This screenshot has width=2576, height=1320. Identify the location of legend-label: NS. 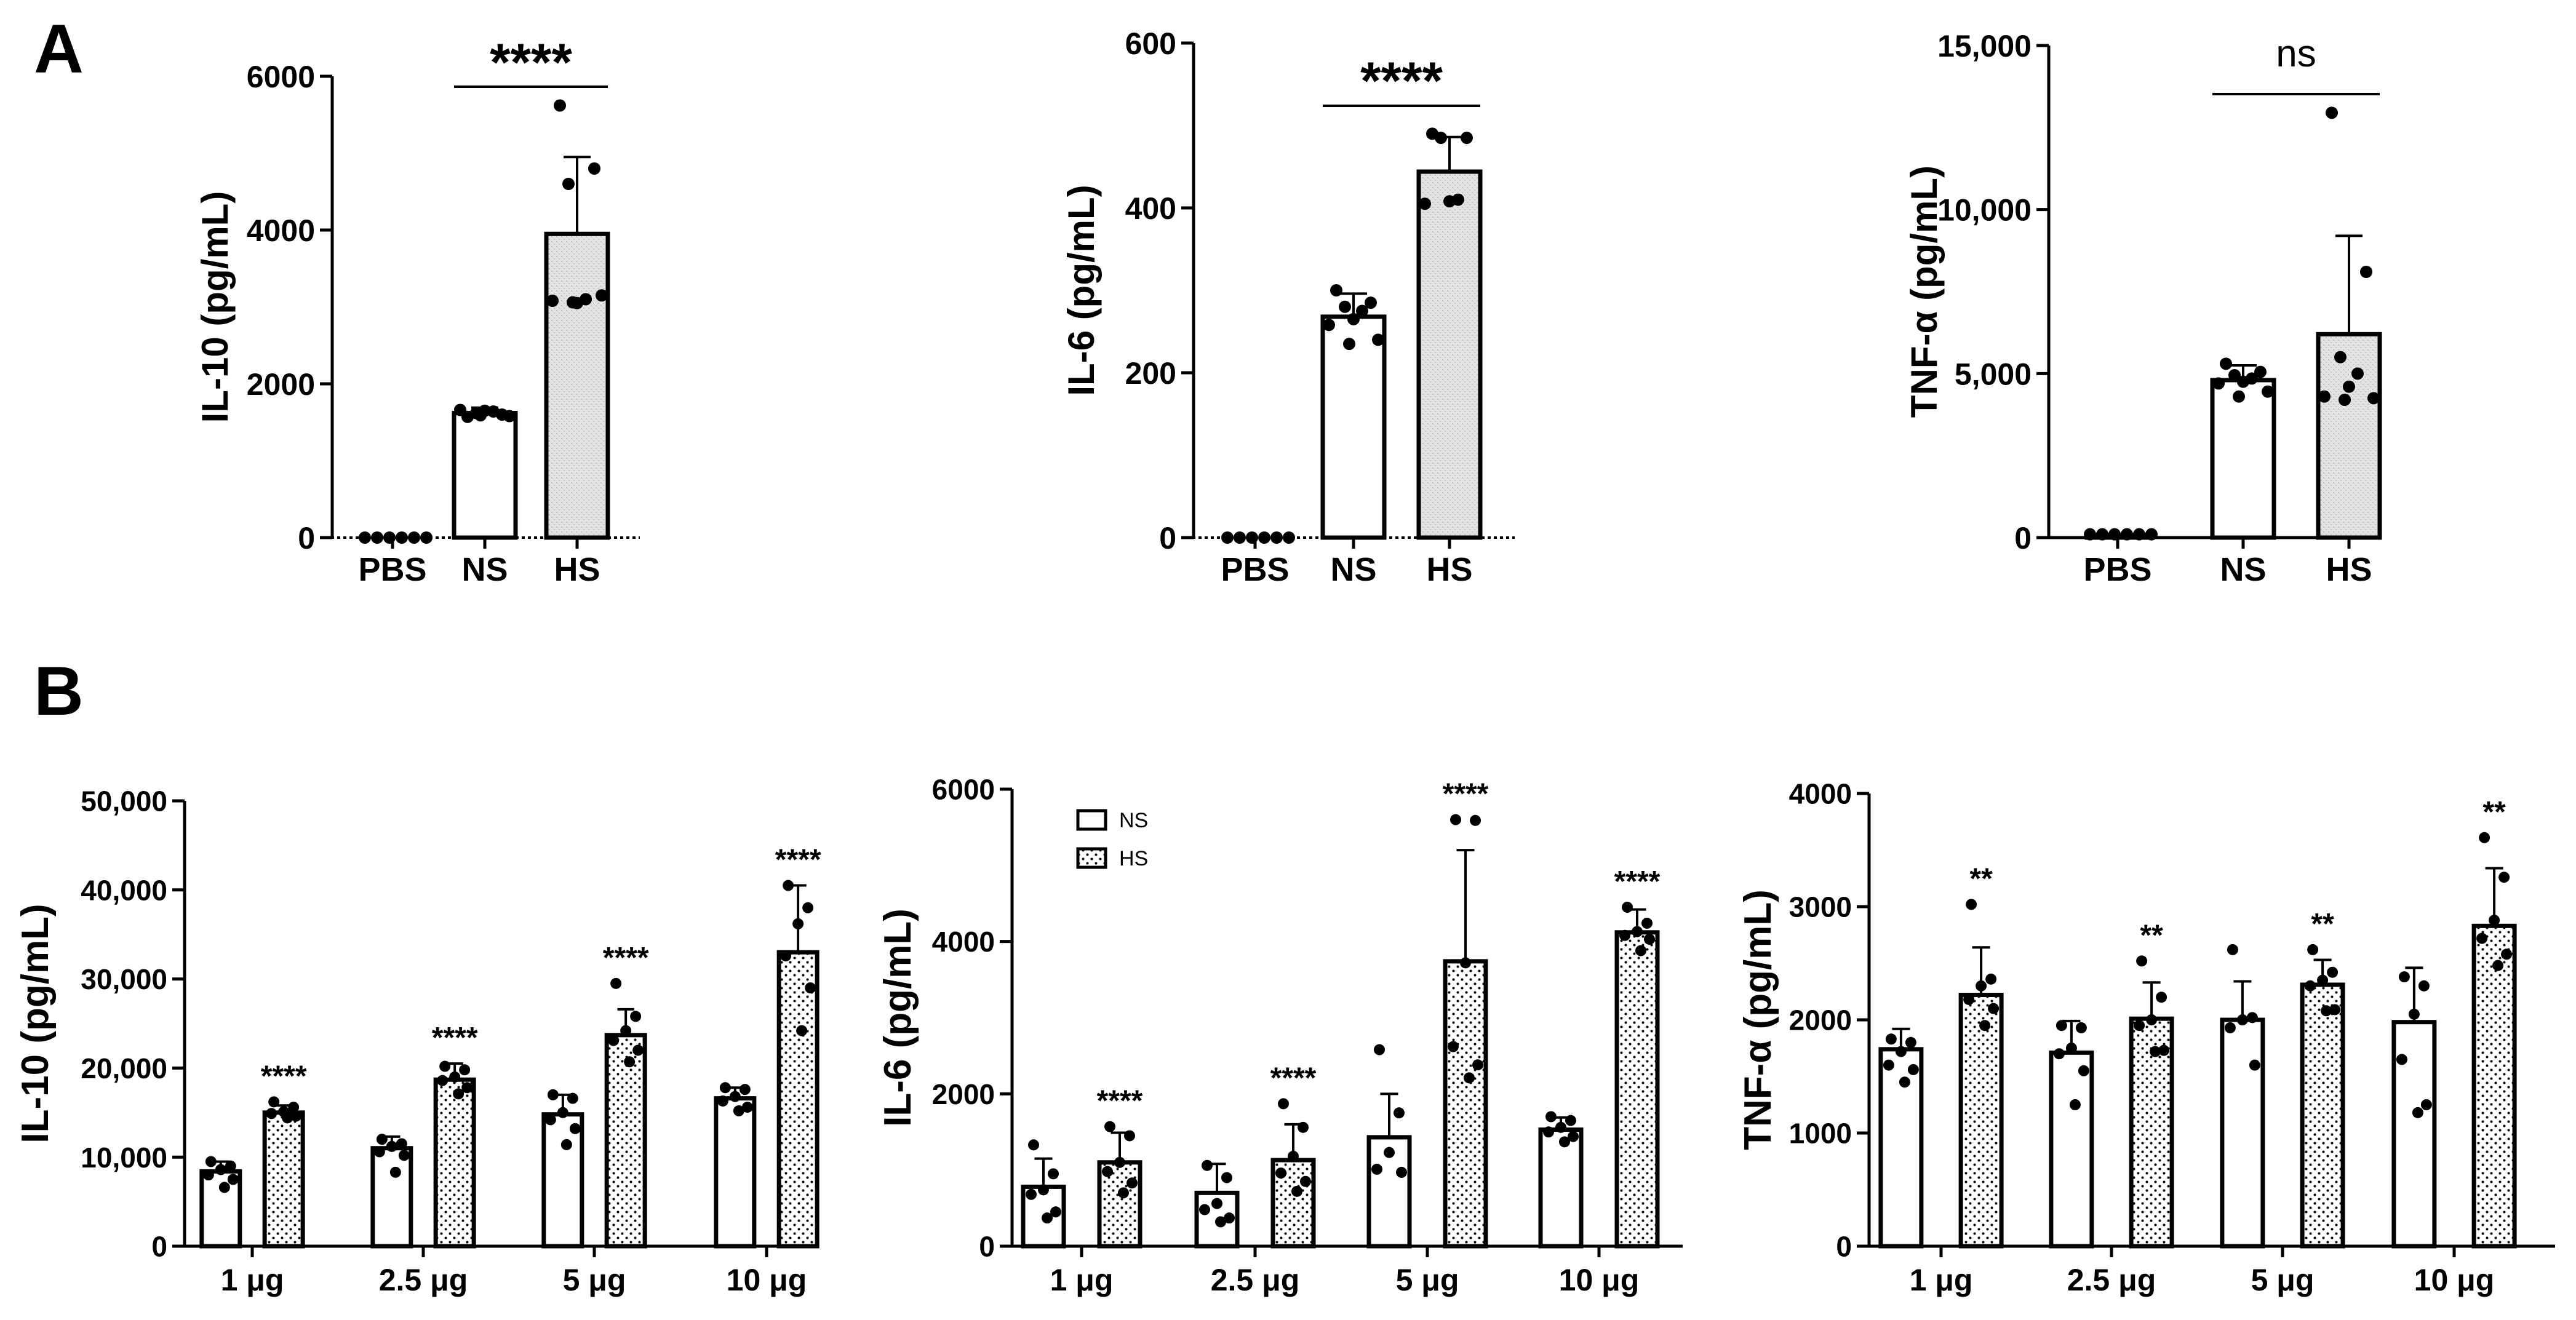
(1133, 820).